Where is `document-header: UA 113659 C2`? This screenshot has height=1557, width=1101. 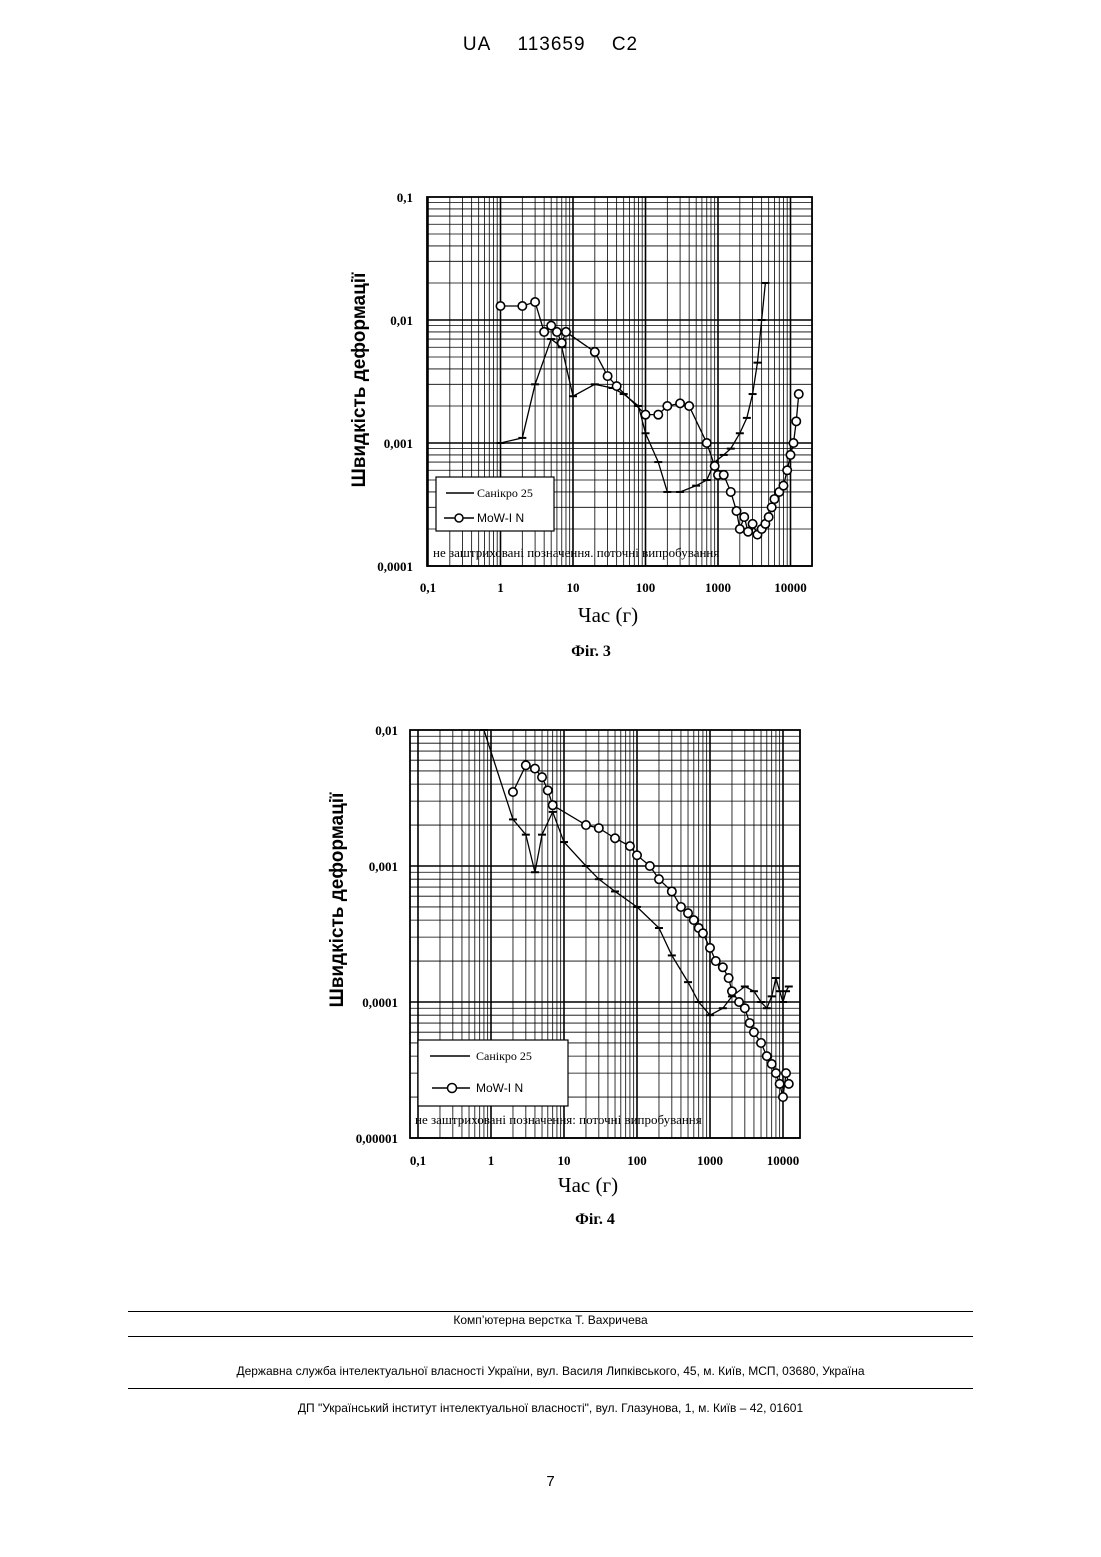
document-header: UA 113659 C2 is located at coordinates (550, 45).